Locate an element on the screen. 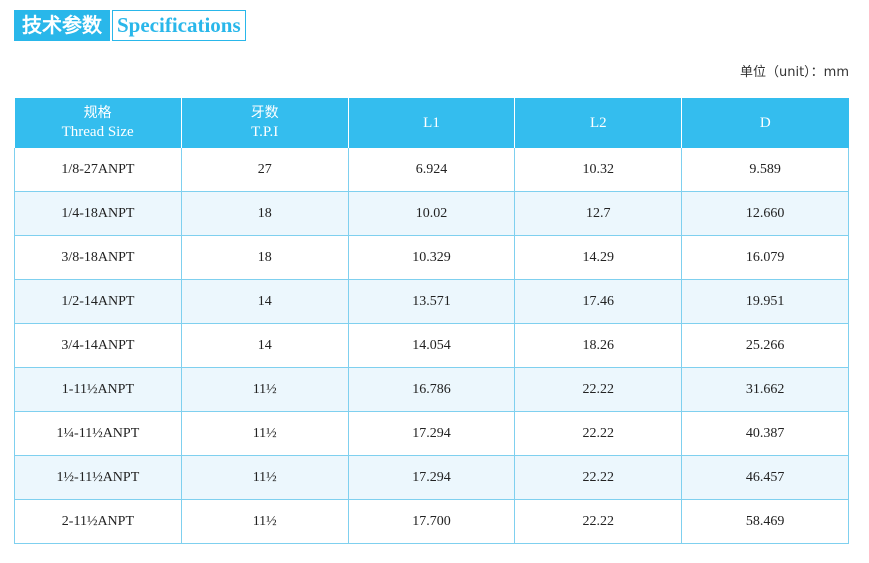 Image resolution: width=869 pixels, height=563 pixels. cell-d: 31.662 is located at coordinates (765, 389).